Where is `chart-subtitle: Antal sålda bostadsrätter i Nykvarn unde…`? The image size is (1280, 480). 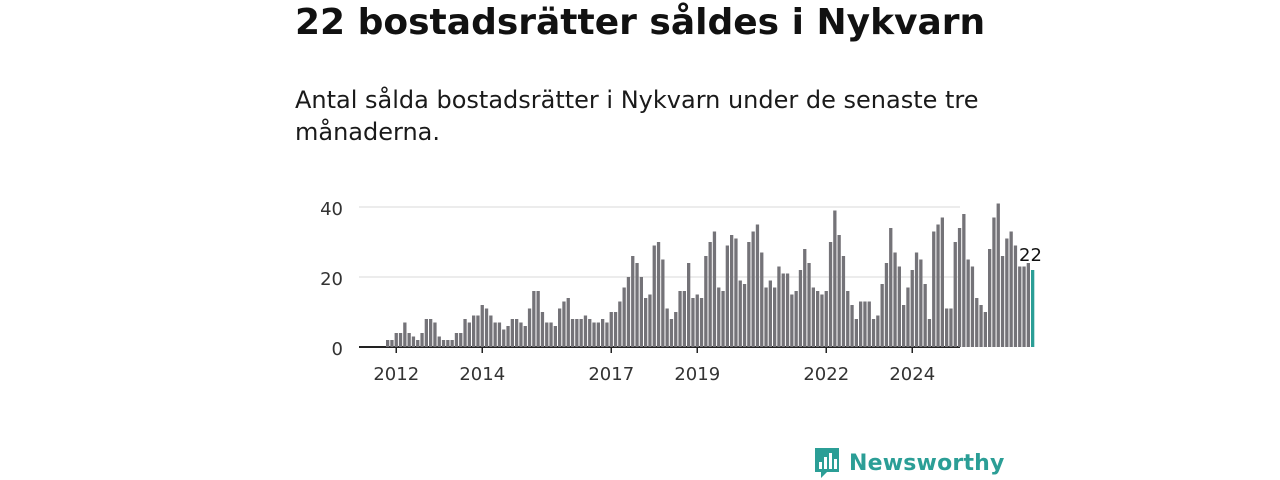 chart-subtitle: Antal sålda bostadsrätter i Nykvarn unde… is located at coordinates (637, 116).